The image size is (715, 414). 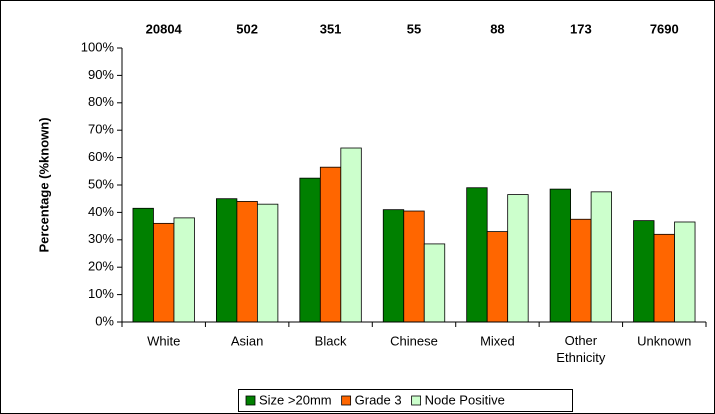 I want to click on legend, so click(x=405, y=400).